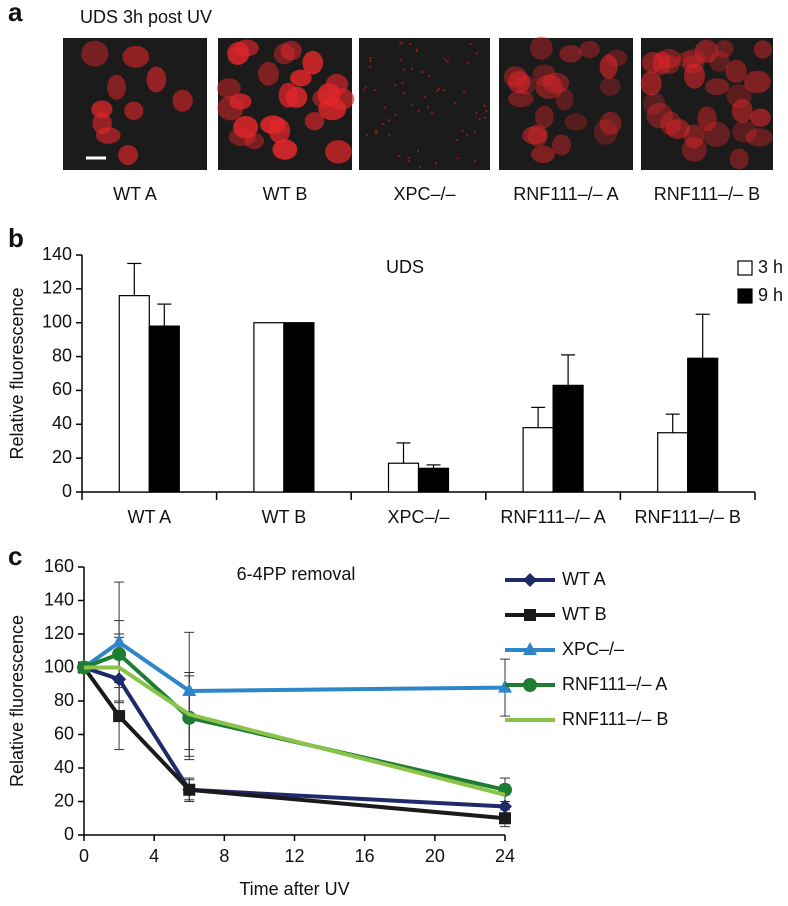 Image resolution: width=788 pixels, height=906 pixels. What do you see at coordinates (84, 856) in the screenshot?
I see `x-tick-label: 0` at bounding box center [84, 856].